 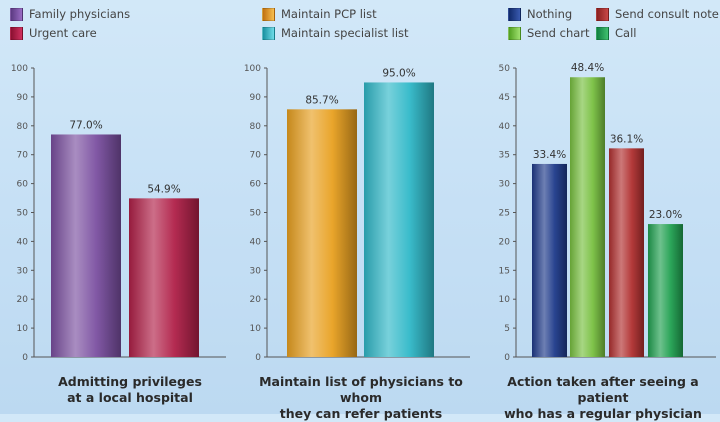 I want to click on bar-value-label: 54.9%, so click(x=163, y=189).